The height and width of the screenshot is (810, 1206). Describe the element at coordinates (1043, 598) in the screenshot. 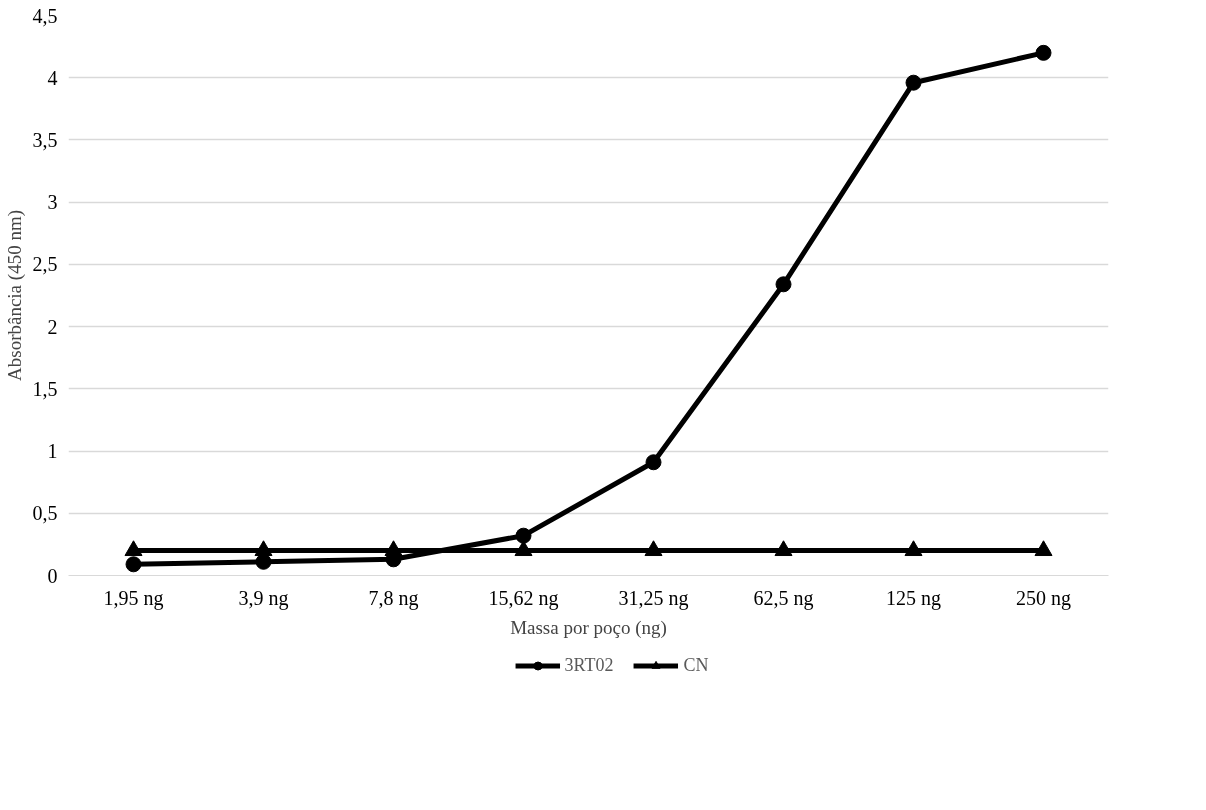

I see `x-tick-label: 250 ng` at that location.